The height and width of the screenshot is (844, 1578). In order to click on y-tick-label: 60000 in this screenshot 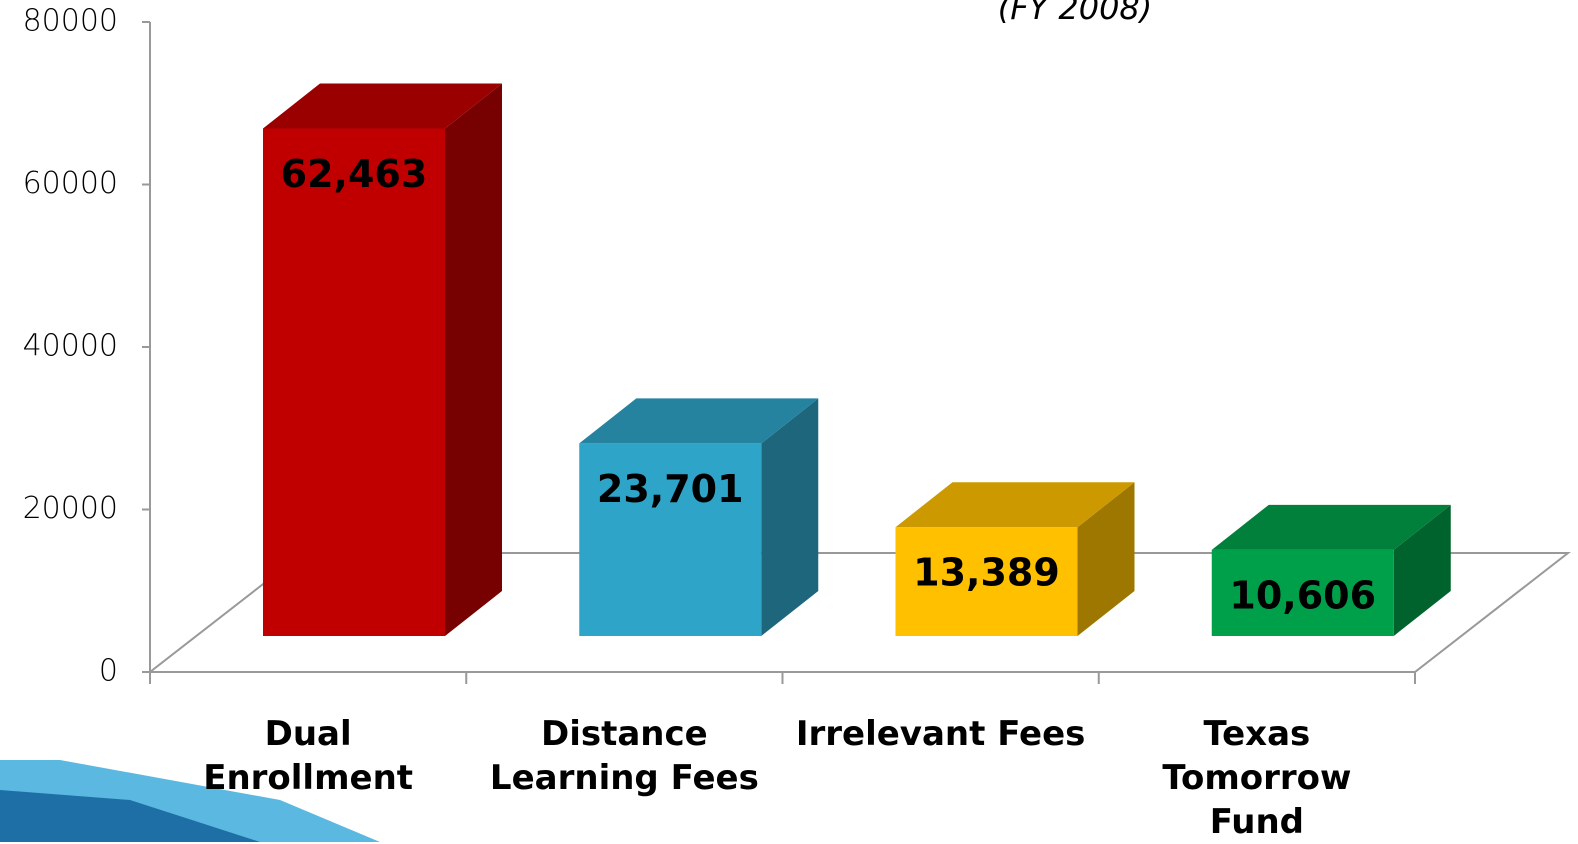, I will do `click(70, 183)`.